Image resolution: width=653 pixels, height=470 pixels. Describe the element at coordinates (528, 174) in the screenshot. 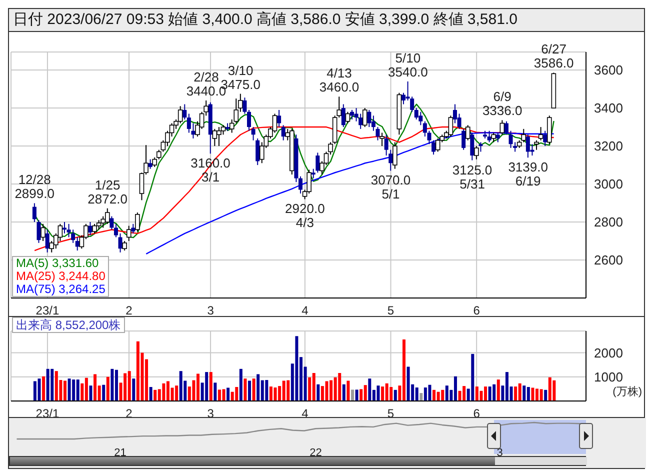

I see `annotation: 3139.0 6/19` at that location.